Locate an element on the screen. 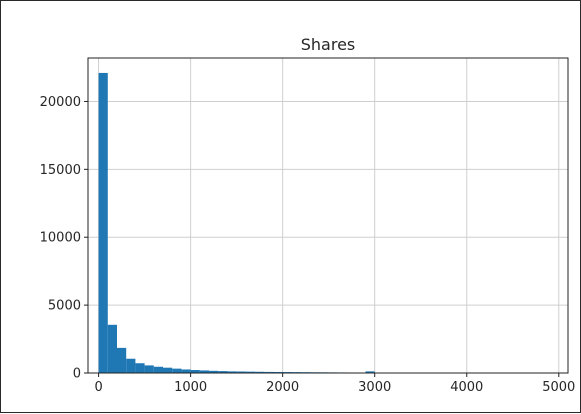 Image resolution: width=581 pixels, height=414 pixels. y-tick-label: 20000 is located at coordinates (60, 102).